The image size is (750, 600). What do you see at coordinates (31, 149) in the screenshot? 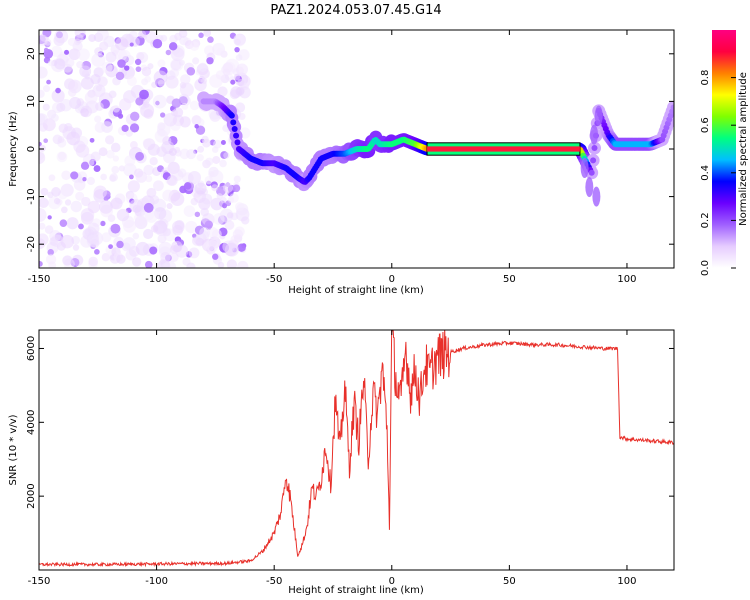
I see `y-tick-label: 0` at bounding box center [31, 149].